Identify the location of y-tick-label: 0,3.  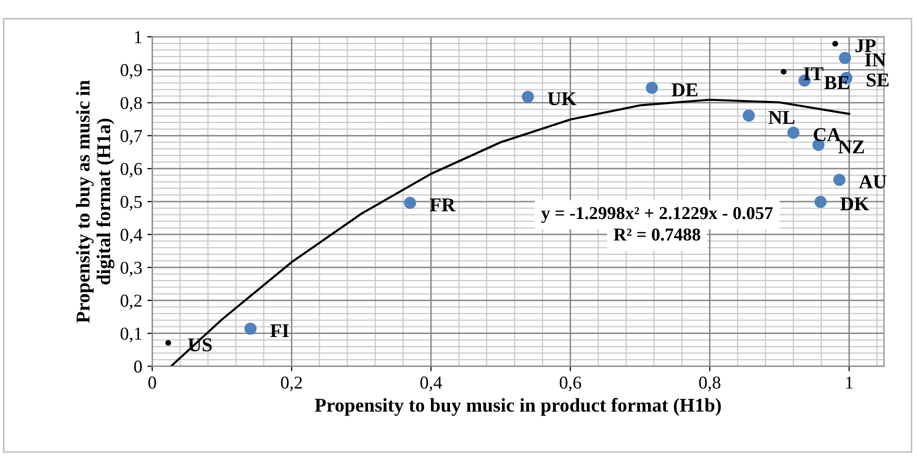
(131, 269).